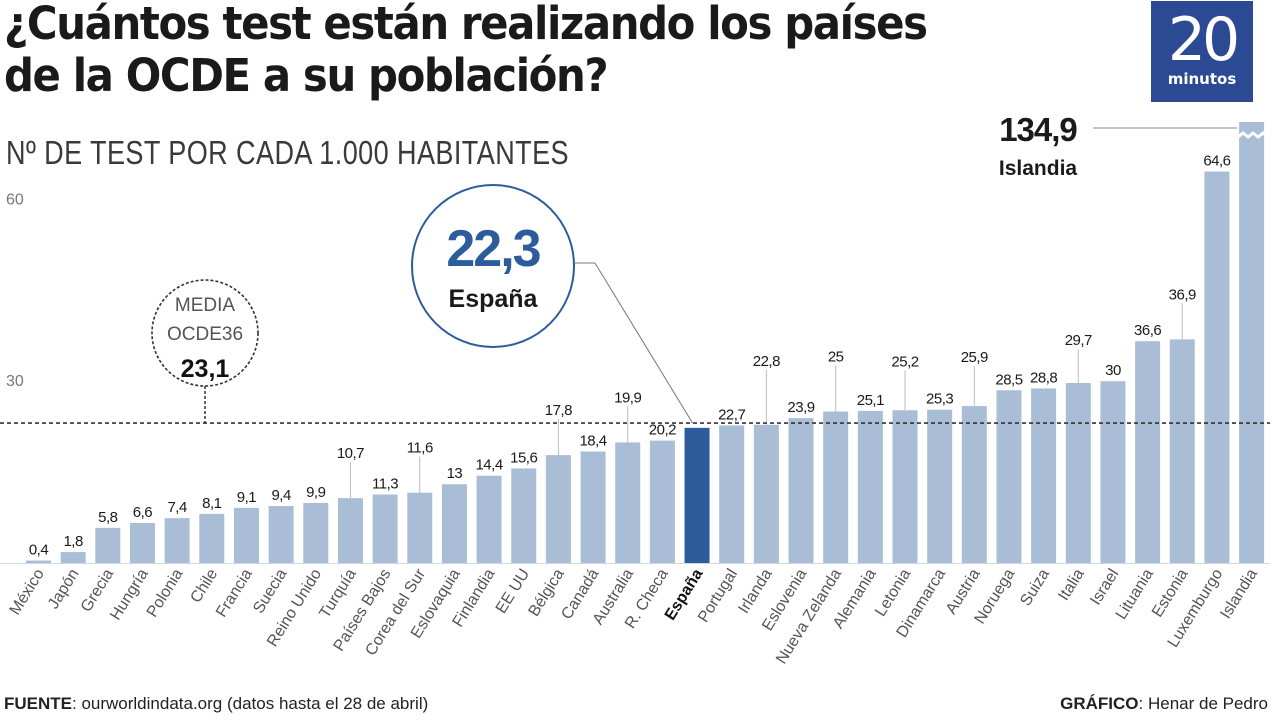 Image resolution: width=1280 pixels, height=720 pixels. What do you see at coordinates (489, 519) in the screenshot?
I see `bar-finlandia` at bounding box center [489, 519].